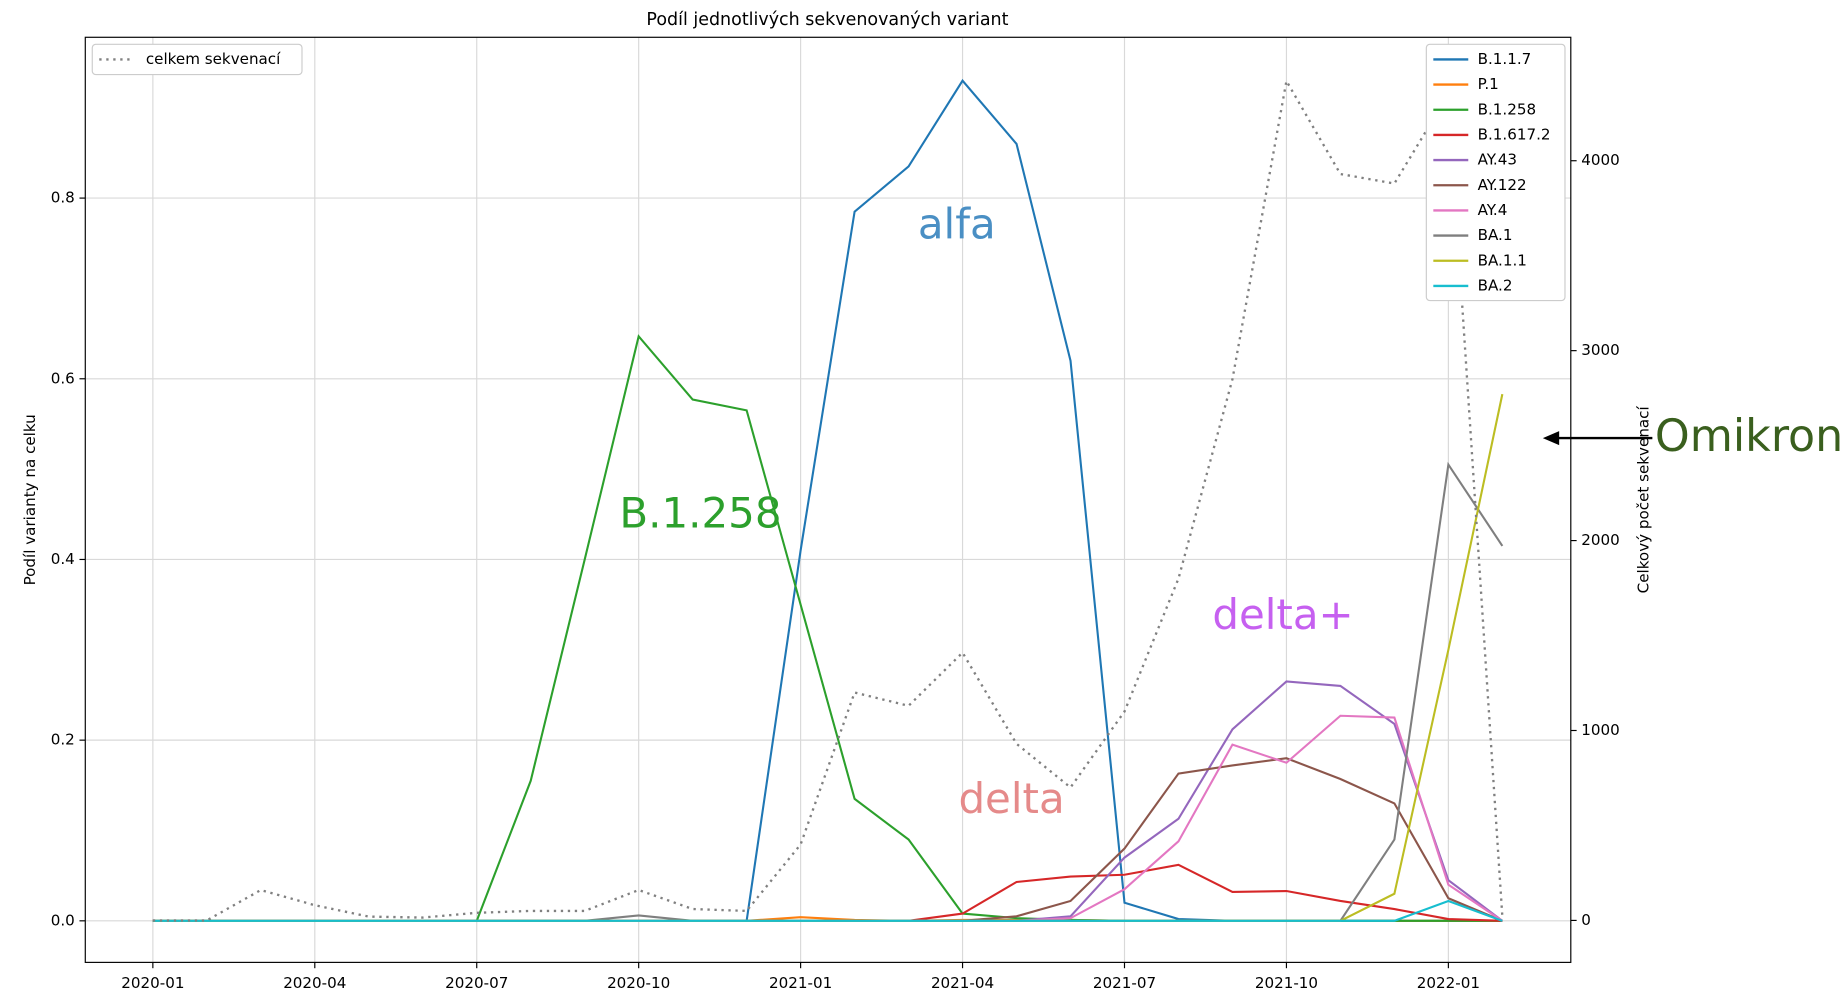  Describe the element at coordinates (63, 378) in the screenshot. I see `y-tick-label: 0.6` at that location.